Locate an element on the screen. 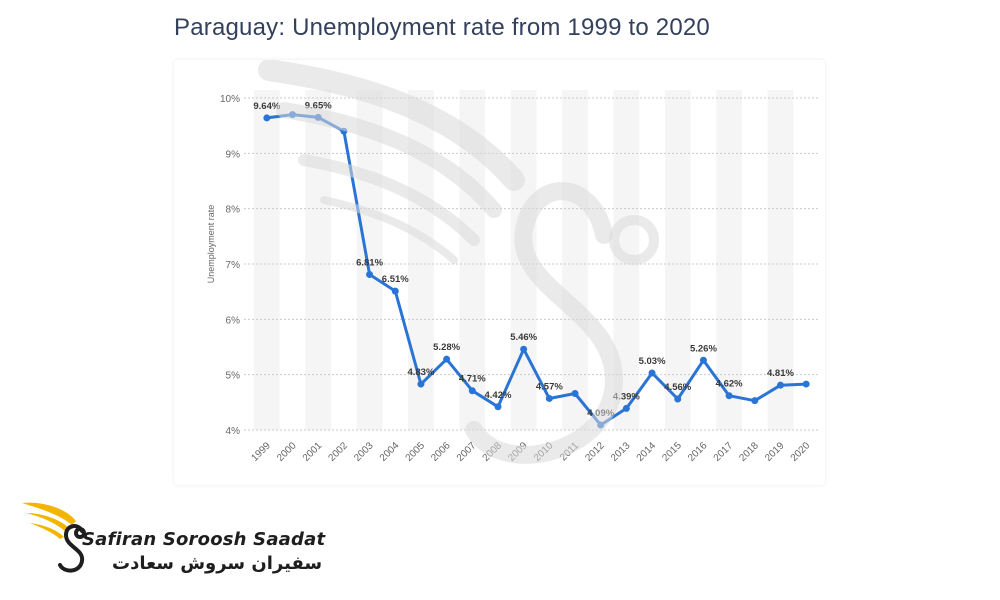  data-label: 9.65% is located at coordinates (318, 105).